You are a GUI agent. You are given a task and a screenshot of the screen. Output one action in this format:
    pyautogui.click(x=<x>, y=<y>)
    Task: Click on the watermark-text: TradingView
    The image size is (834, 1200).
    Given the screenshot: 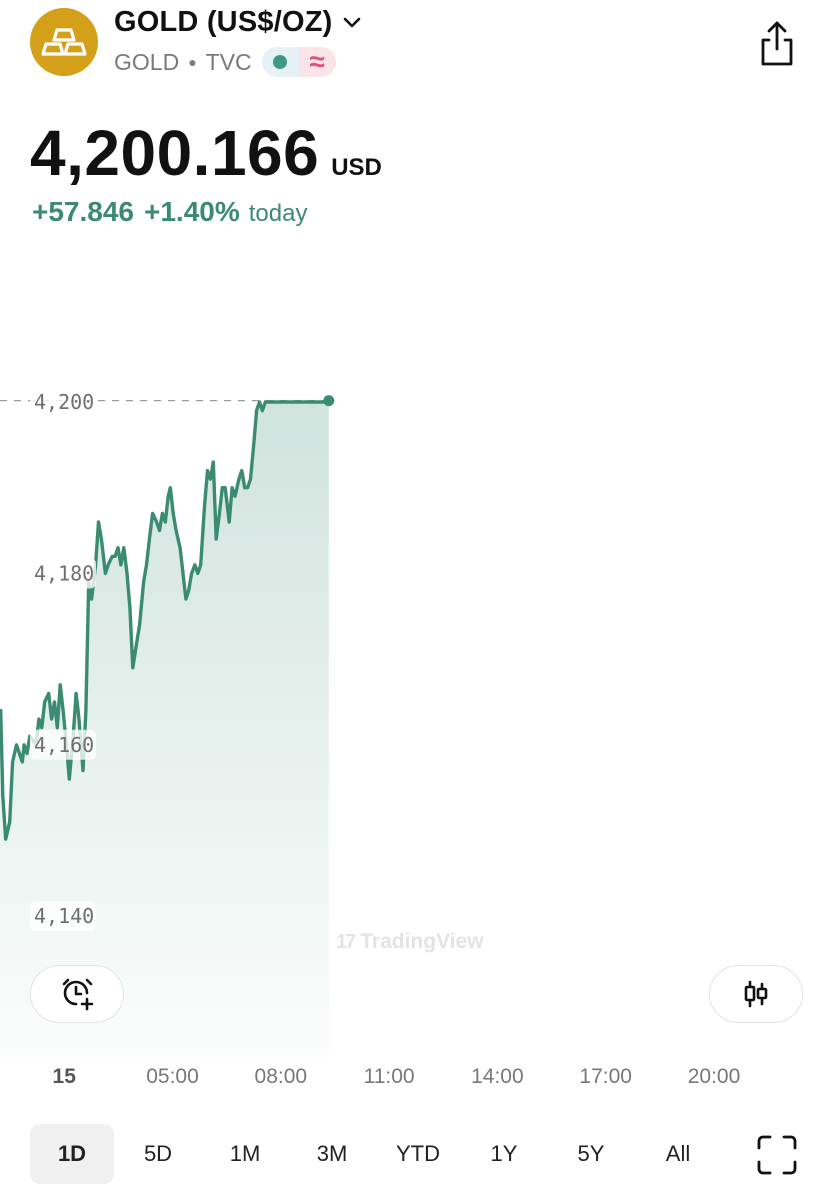 What is the action you would take?
    pyautogui.click(x=422, y=941)
    